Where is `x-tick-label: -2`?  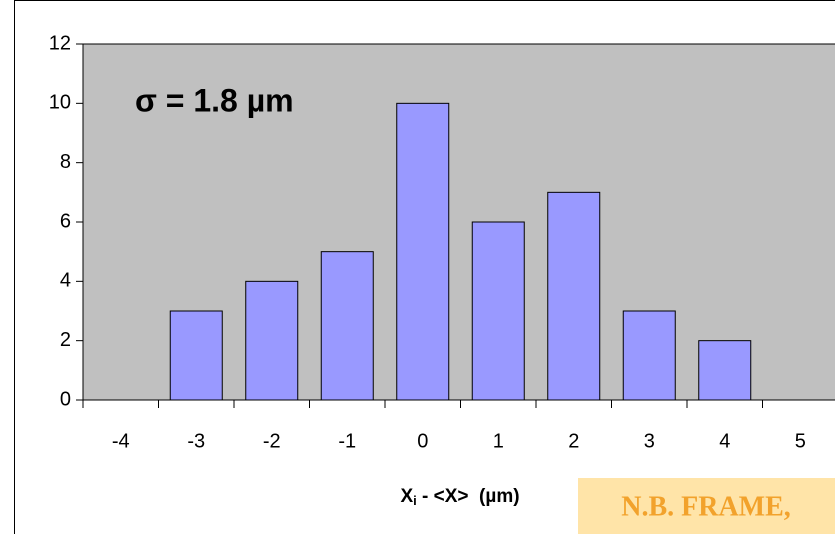 x-tick-label: -2 is located at coordinates (272, 441).